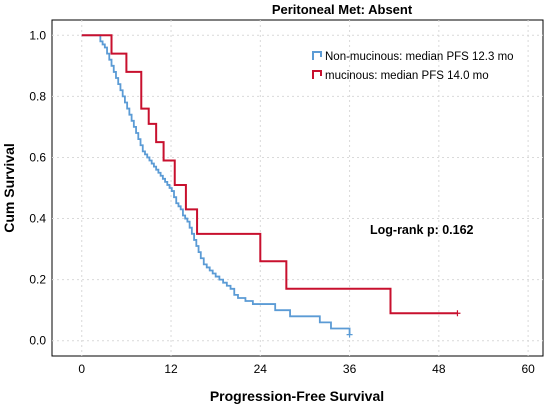  I want to click on legend-label-1: Non-mucinous: median PFS 12.3 mo, so click(419, 57).